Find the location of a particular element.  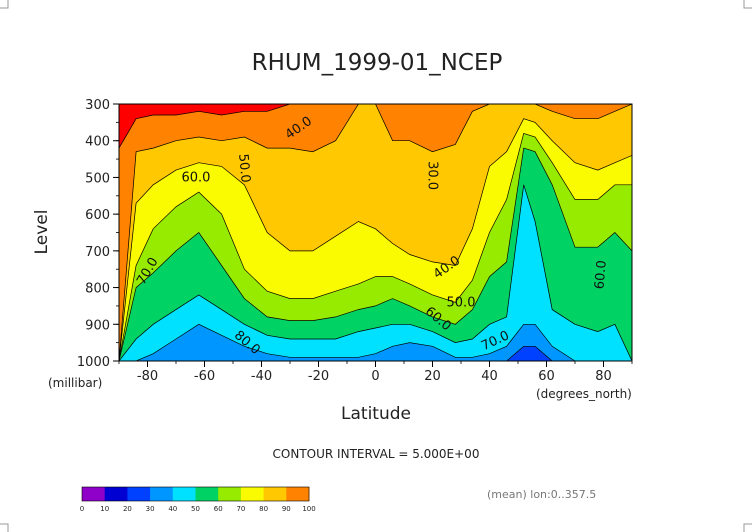

colorbar: 0 10 20 30 40 50 60 70 80 90 100 is located at coordinates (198, 499).